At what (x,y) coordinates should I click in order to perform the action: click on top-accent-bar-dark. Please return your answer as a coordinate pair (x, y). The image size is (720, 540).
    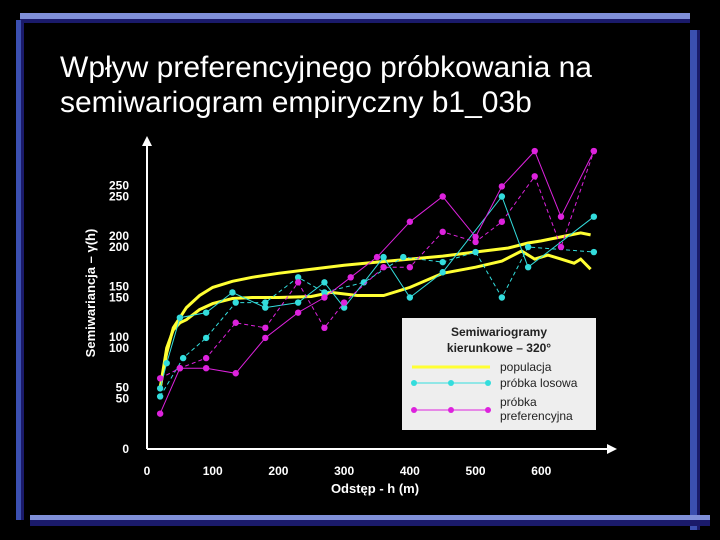
    Looking at the image, I should click on (355, 21).